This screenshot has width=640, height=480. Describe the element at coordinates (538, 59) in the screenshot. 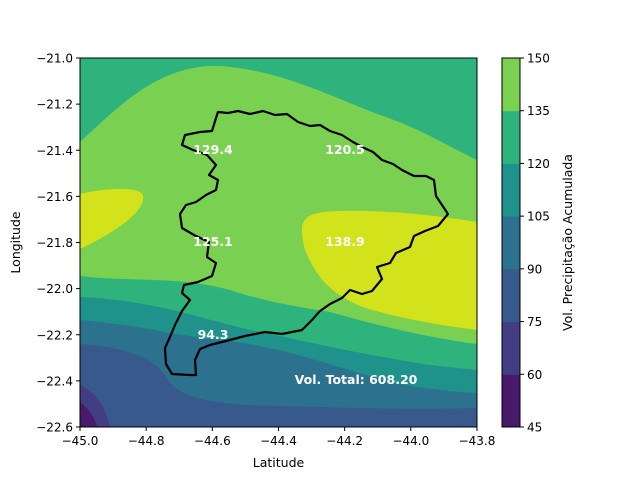

I see `colorbar-tick-label: 150` at that location.